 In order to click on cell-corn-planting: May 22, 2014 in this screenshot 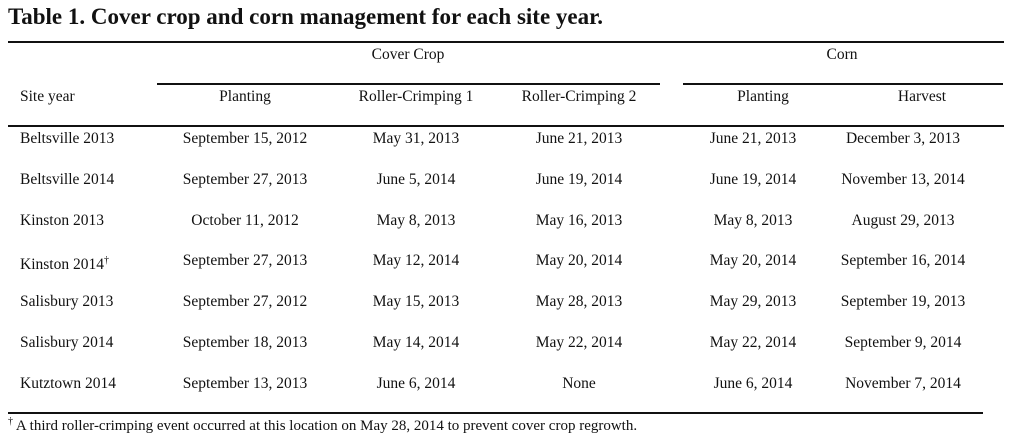, I will do `click(753, 342)`.